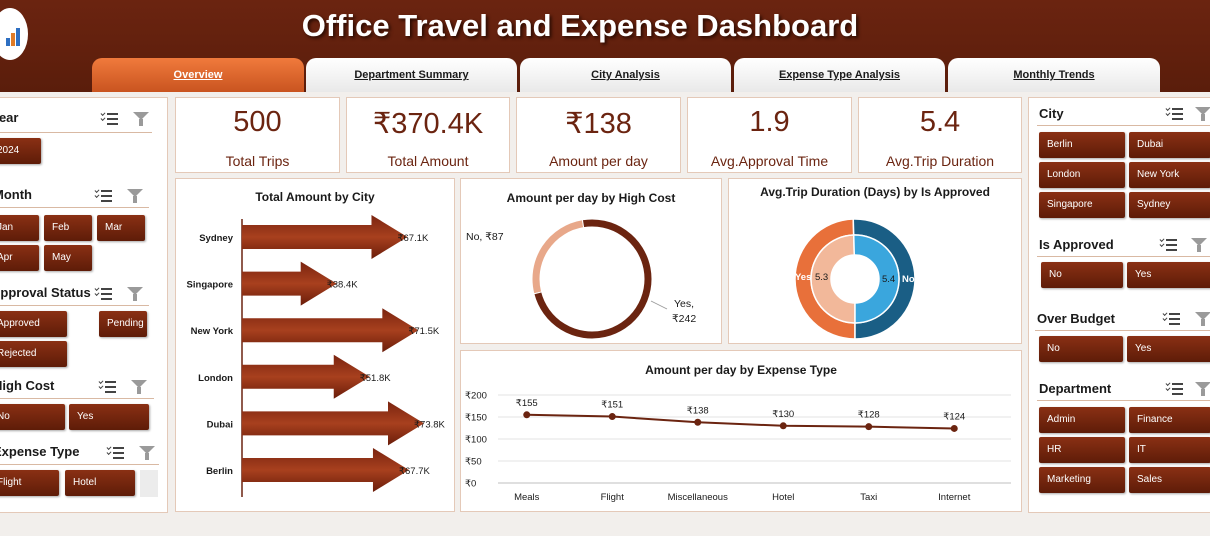 Image resolution: width=1210 pixels, height=536 pixels. Describe the element at coordinates (212, 331) in the screenshot. I see `bar-category-label: New York` at that location.